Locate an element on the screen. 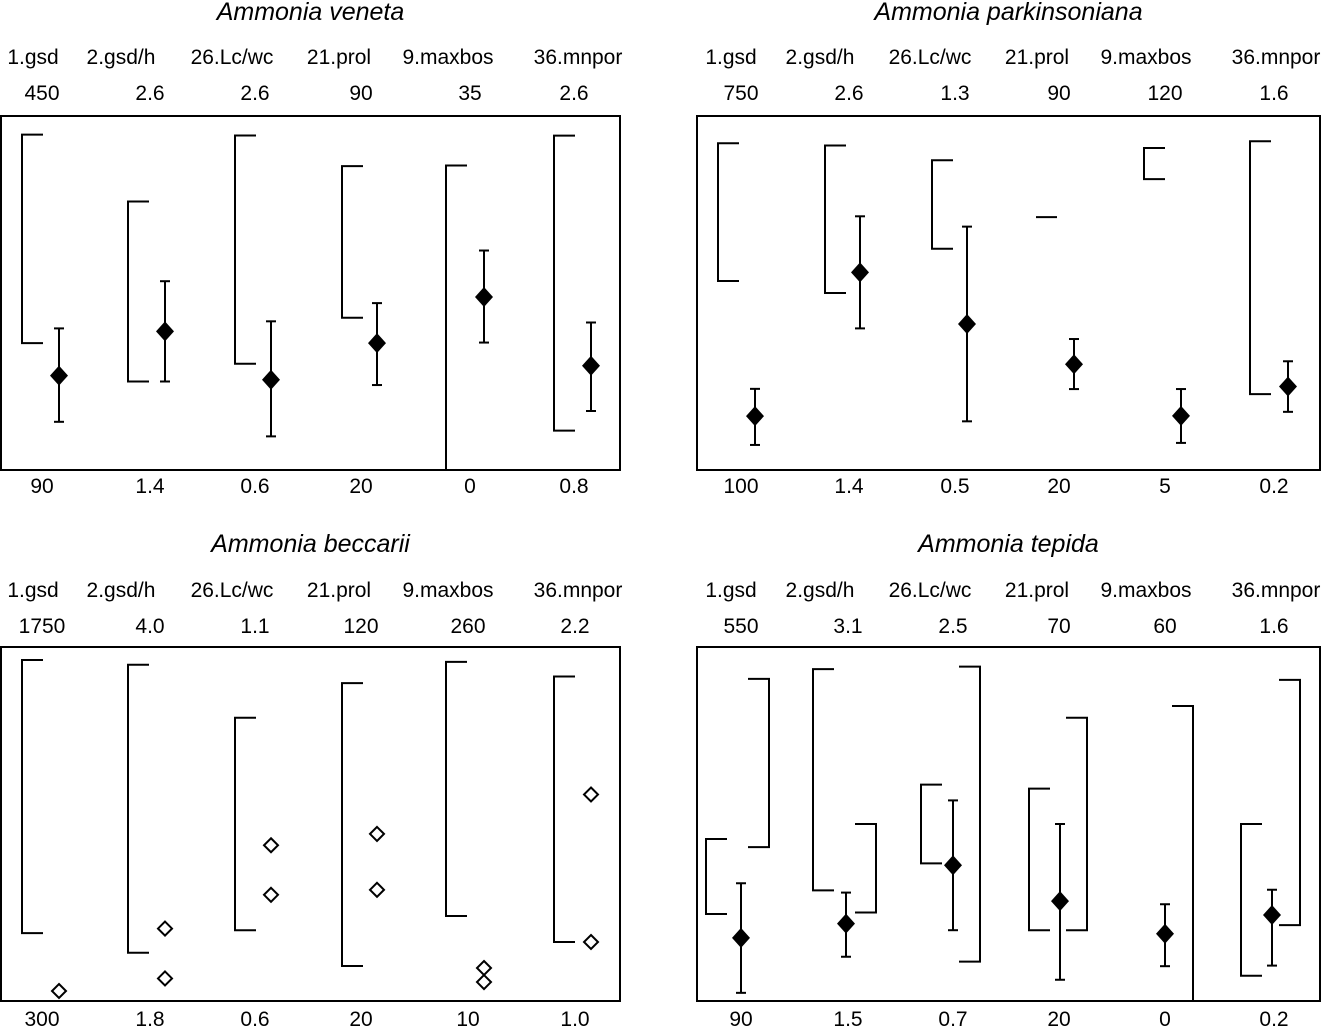  max-tick-label: 750 is located at coordinates (740, 93).